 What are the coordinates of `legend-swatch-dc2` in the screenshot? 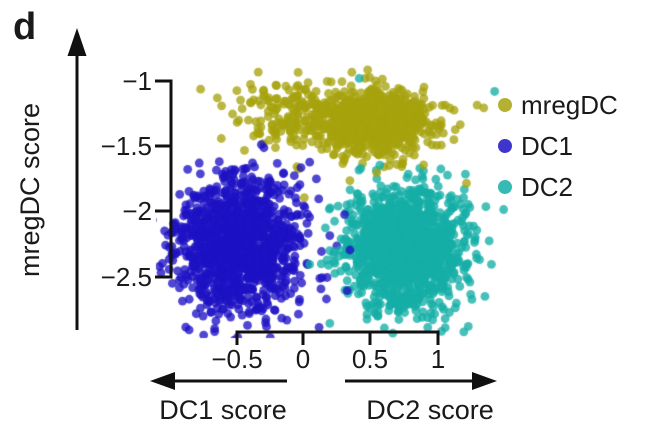 It's located at (505, 186).